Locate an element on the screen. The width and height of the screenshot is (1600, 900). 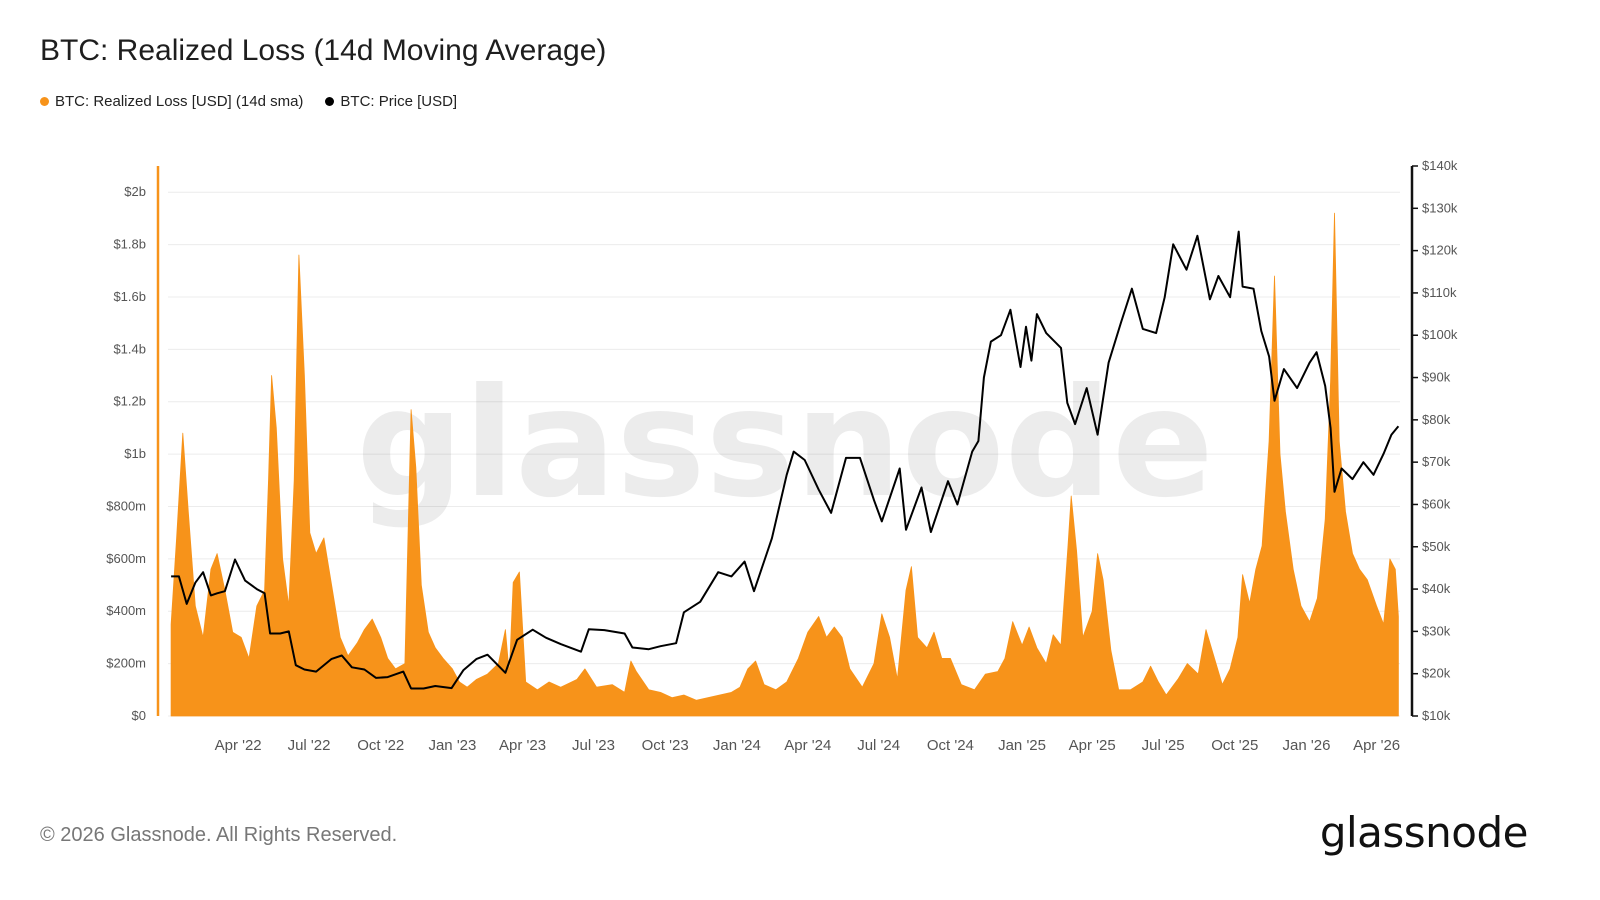
x-axis-tick-label: Apr '23 is located at coordinates (522, 745).